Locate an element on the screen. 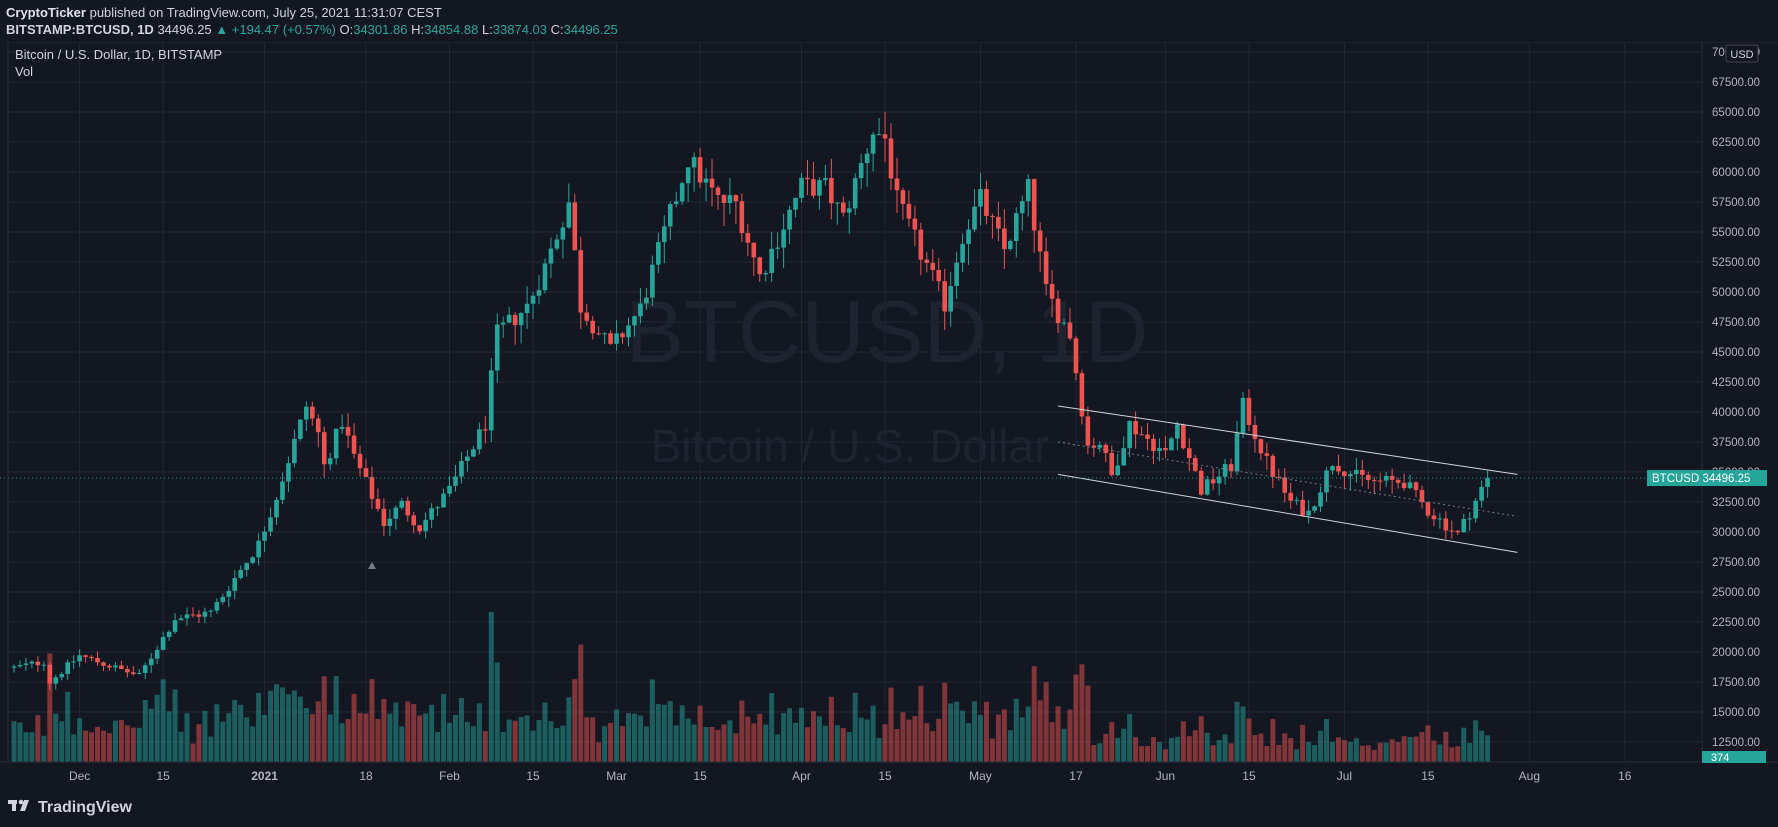 The width and height of the screenshot is (1778, 827). price-axis is located at coordinates (1740, 402).